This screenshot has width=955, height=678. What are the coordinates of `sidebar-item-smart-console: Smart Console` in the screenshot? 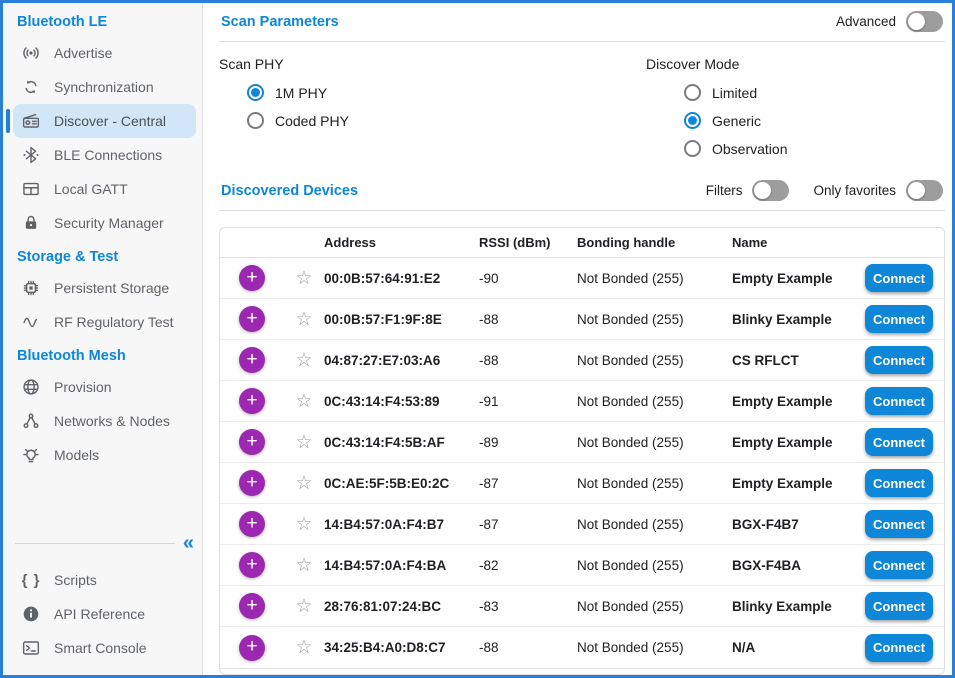 It's located at (104, 648).